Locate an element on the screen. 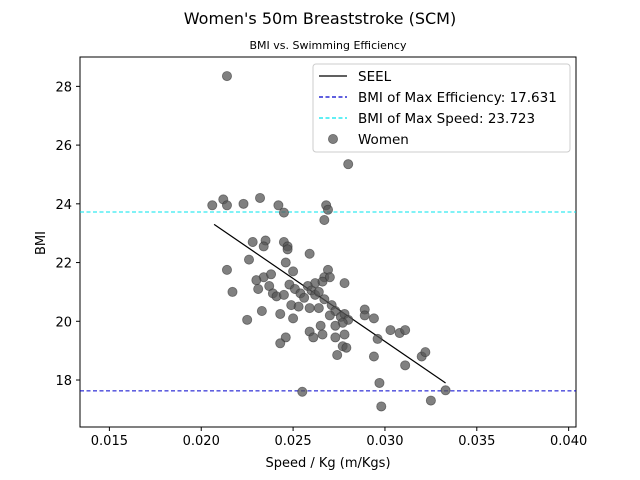 This screenshot has width=640, height=480. x-tick-label: 0.015 is located at coordinates (109, 441).